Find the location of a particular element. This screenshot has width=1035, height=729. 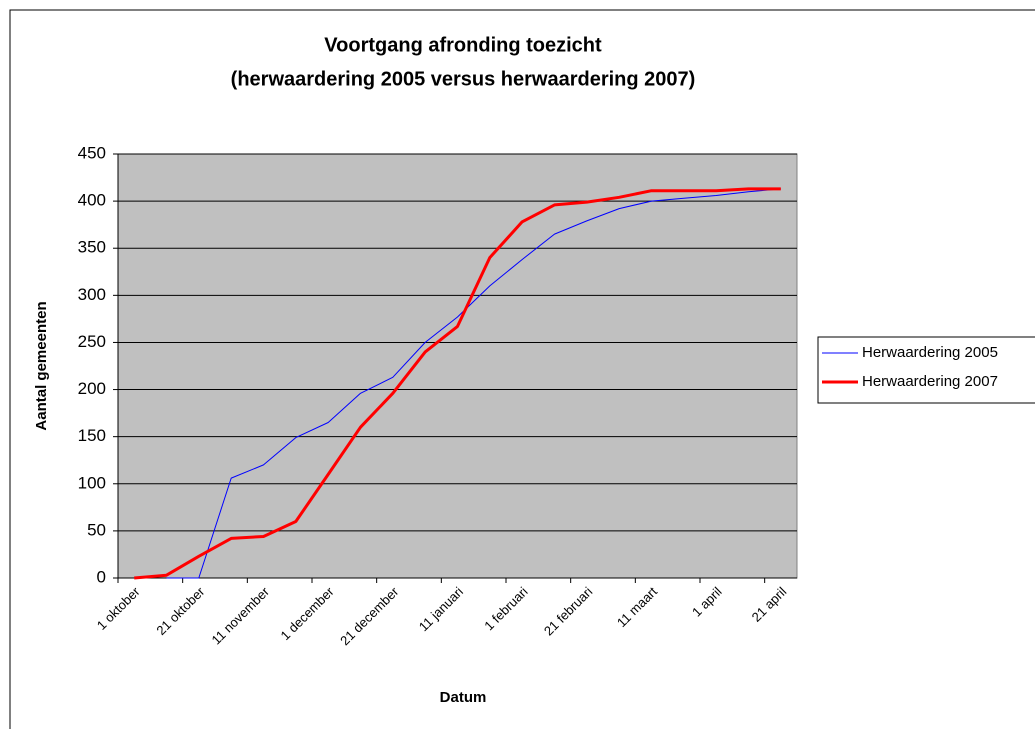

y-tick-label: 150 is located at coordinates (92, 435).